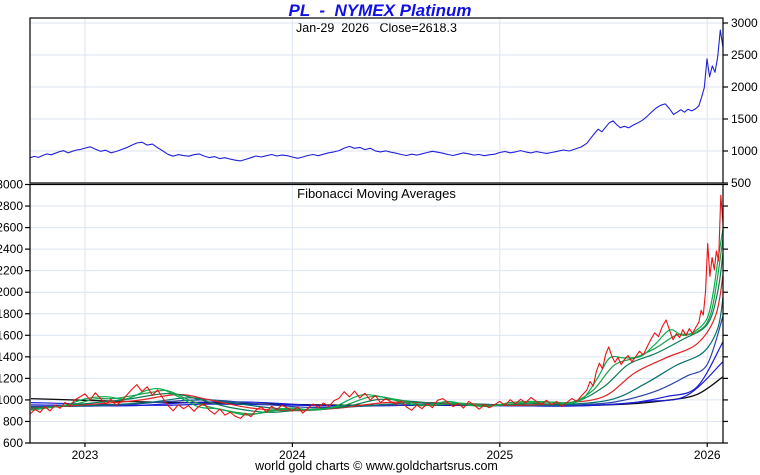 The width and height of the screenshot is (760, 475). I want to click on x-axis-tick-label: 2023, so click(85, 455).